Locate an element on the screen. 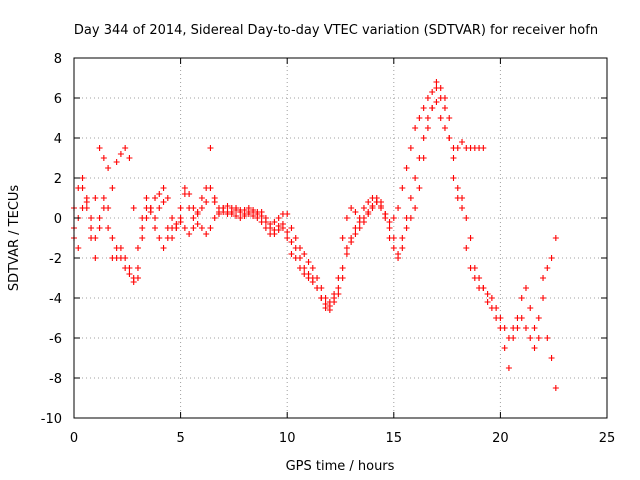 The height and width of the screenshot is (480, 640). y-tick-label: 8 is located at coordinates (58, 59).